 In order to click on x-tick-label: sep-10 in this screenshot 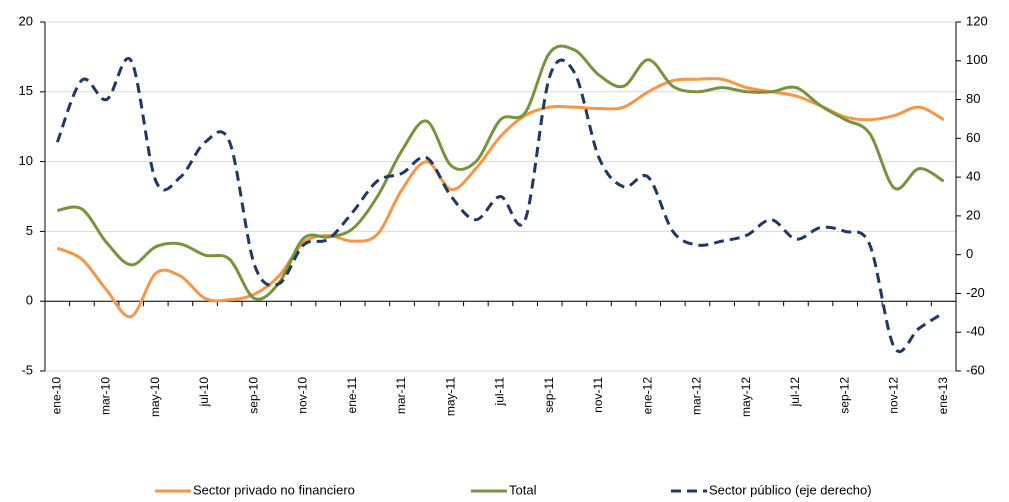, I will do `click(253, 395)`.